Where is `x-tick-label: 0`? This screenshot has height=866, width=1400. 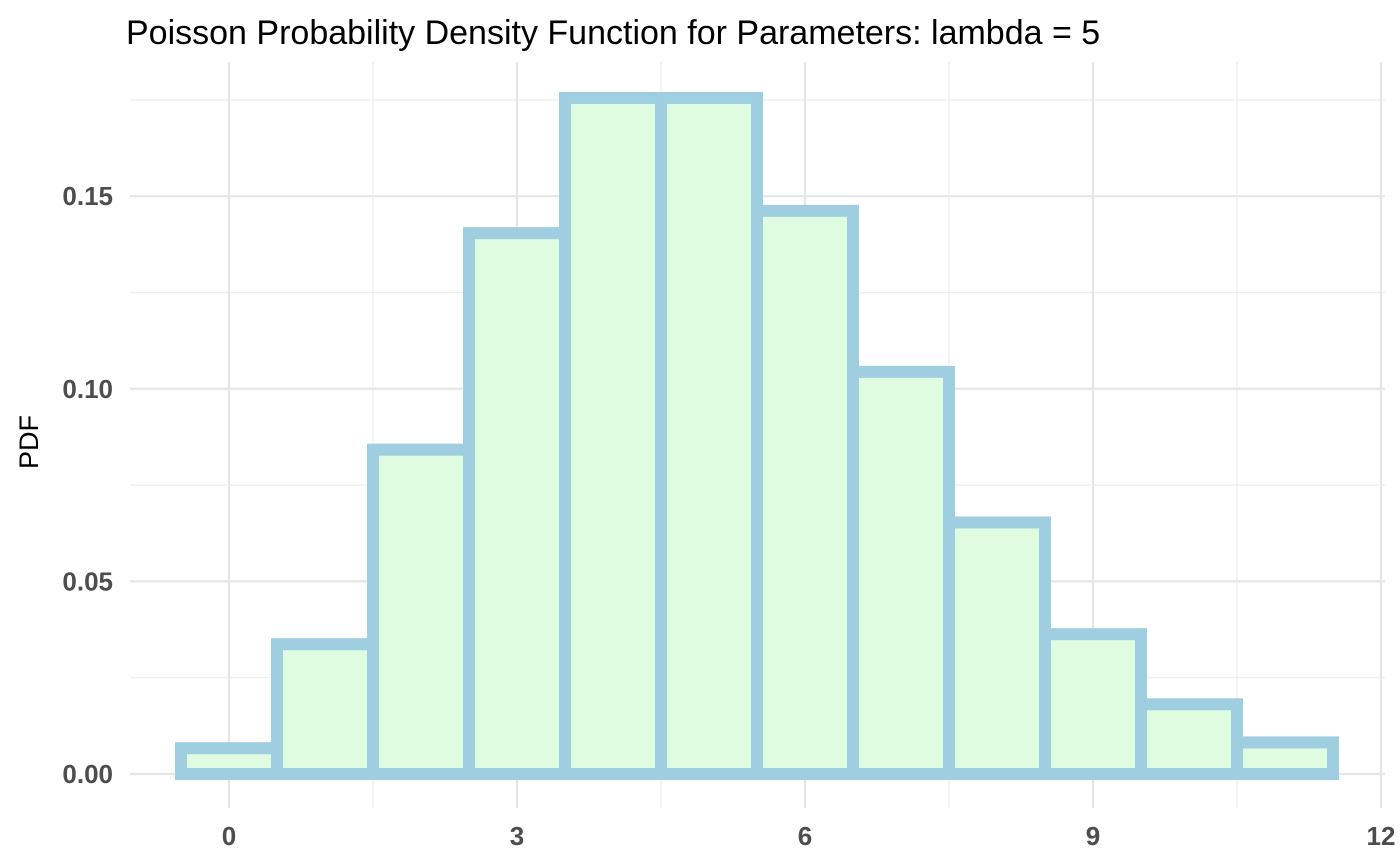
x-tick-label: 0 is located at coordinates (229, 836).